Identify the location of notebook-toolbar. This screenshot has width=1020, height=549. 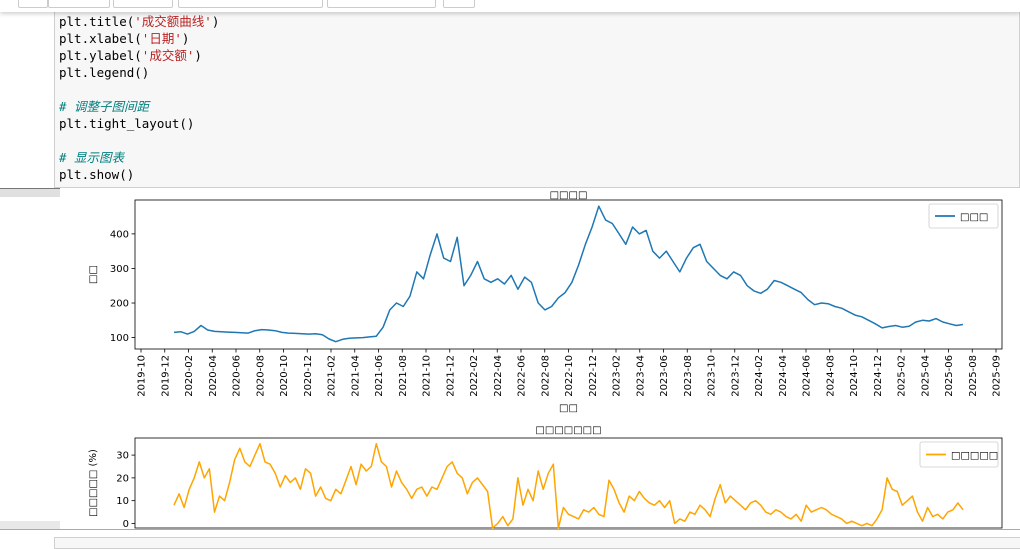
(510, 6).